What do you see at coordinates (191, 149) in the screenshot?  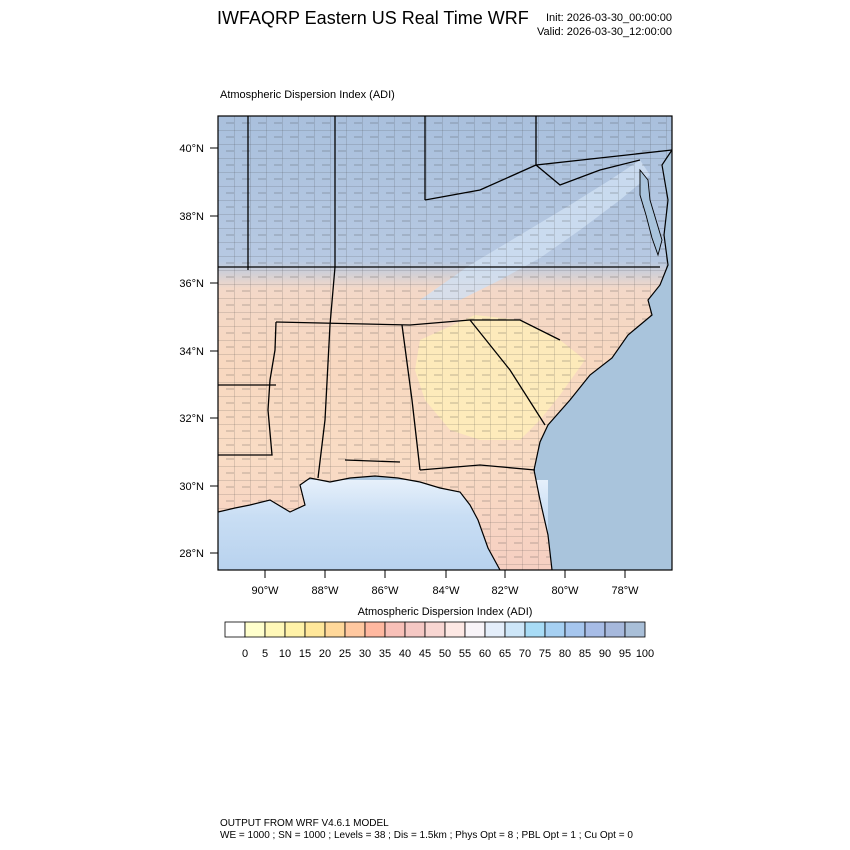 I see `lat-label: 40°N` at bounding box center [191, 149].